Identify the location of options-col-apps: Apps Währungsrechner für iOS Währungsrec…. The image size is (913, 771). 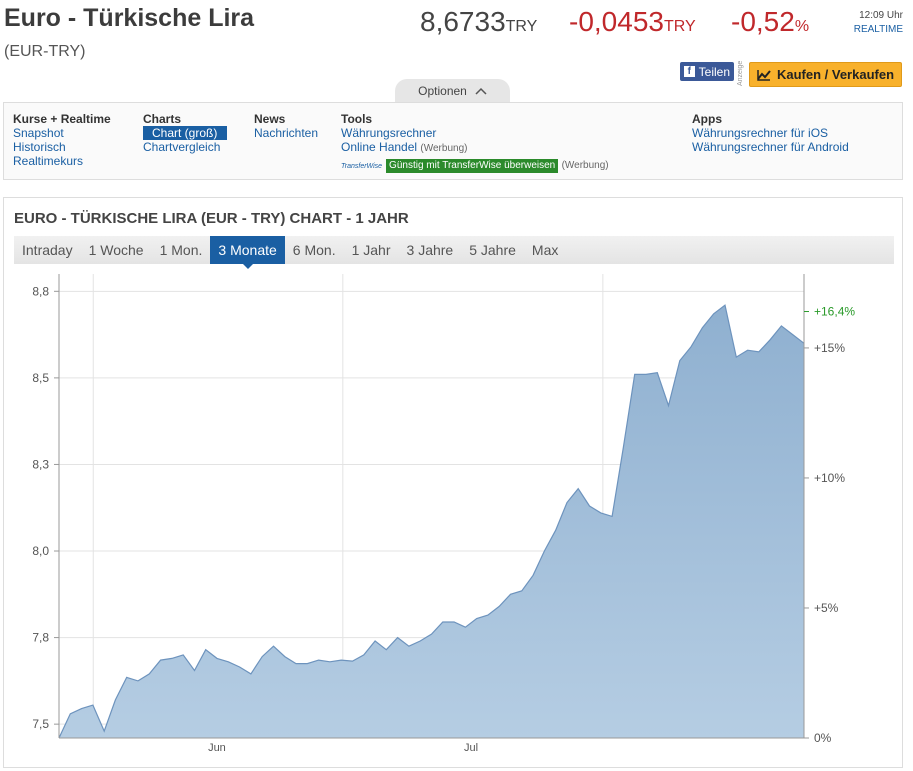
(770, 133).